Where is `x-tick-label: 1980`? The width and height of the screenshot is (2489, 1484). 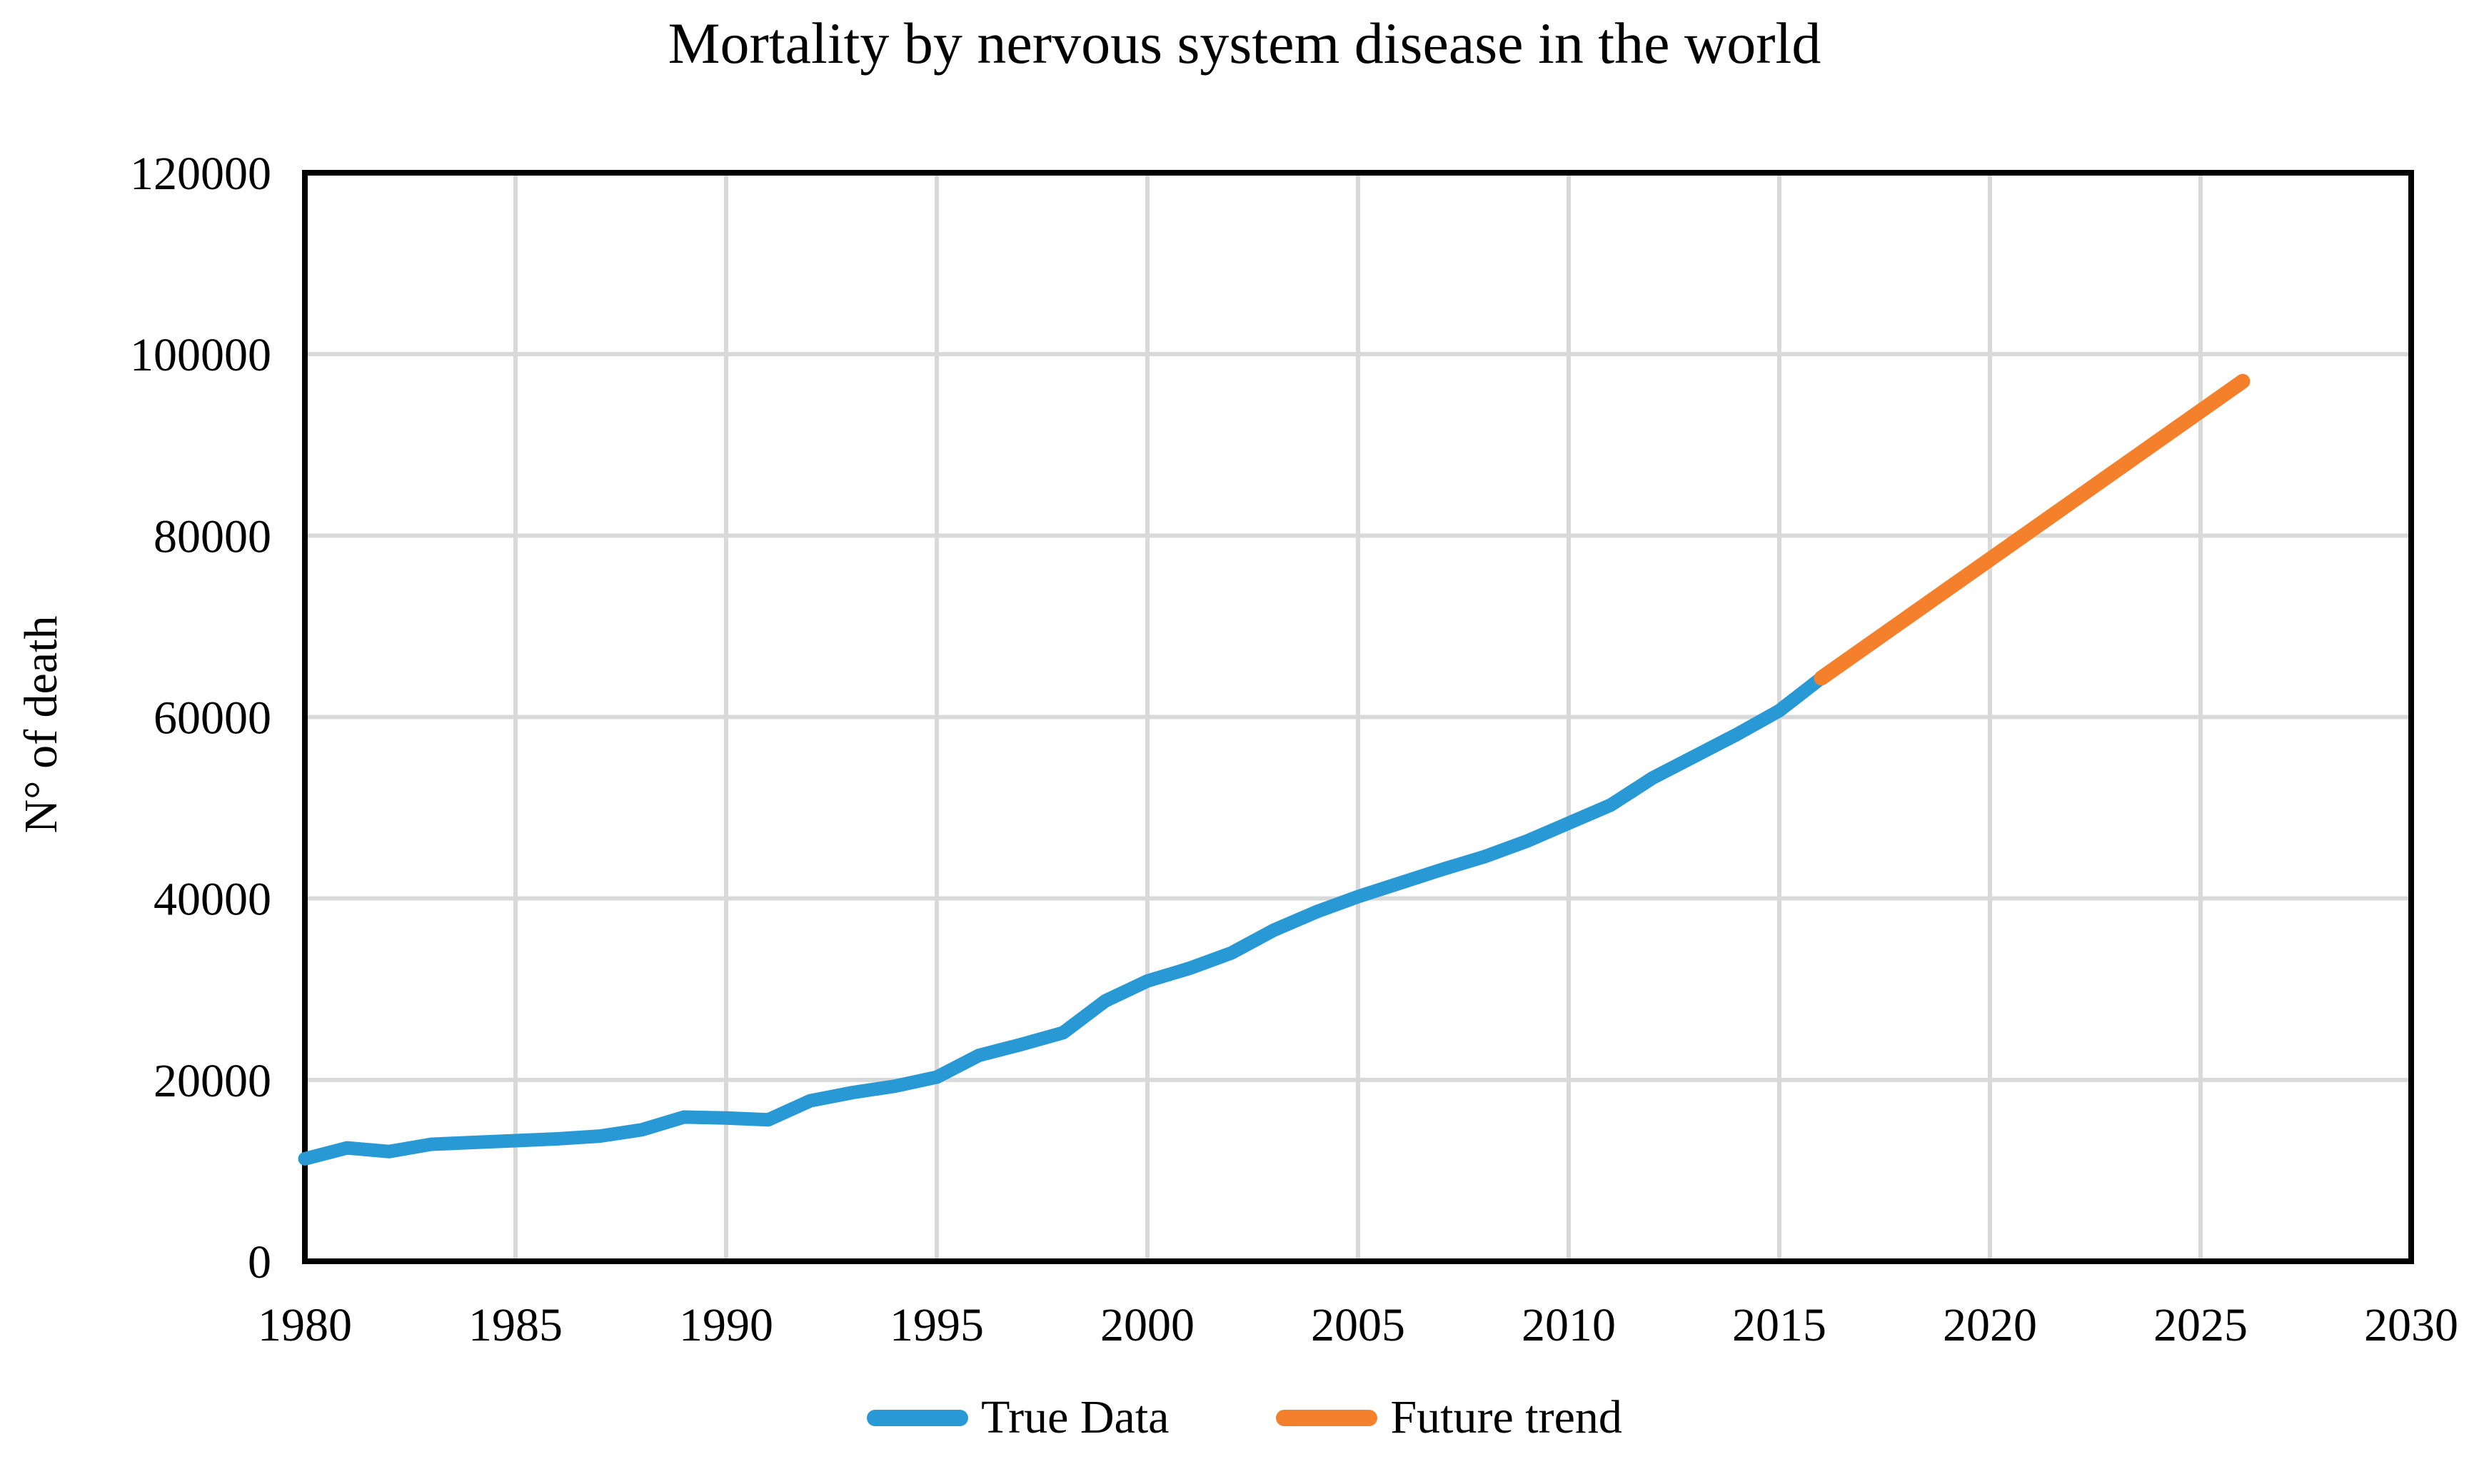 x-tick-label: 1980 is located at coordinates (305, 1325).